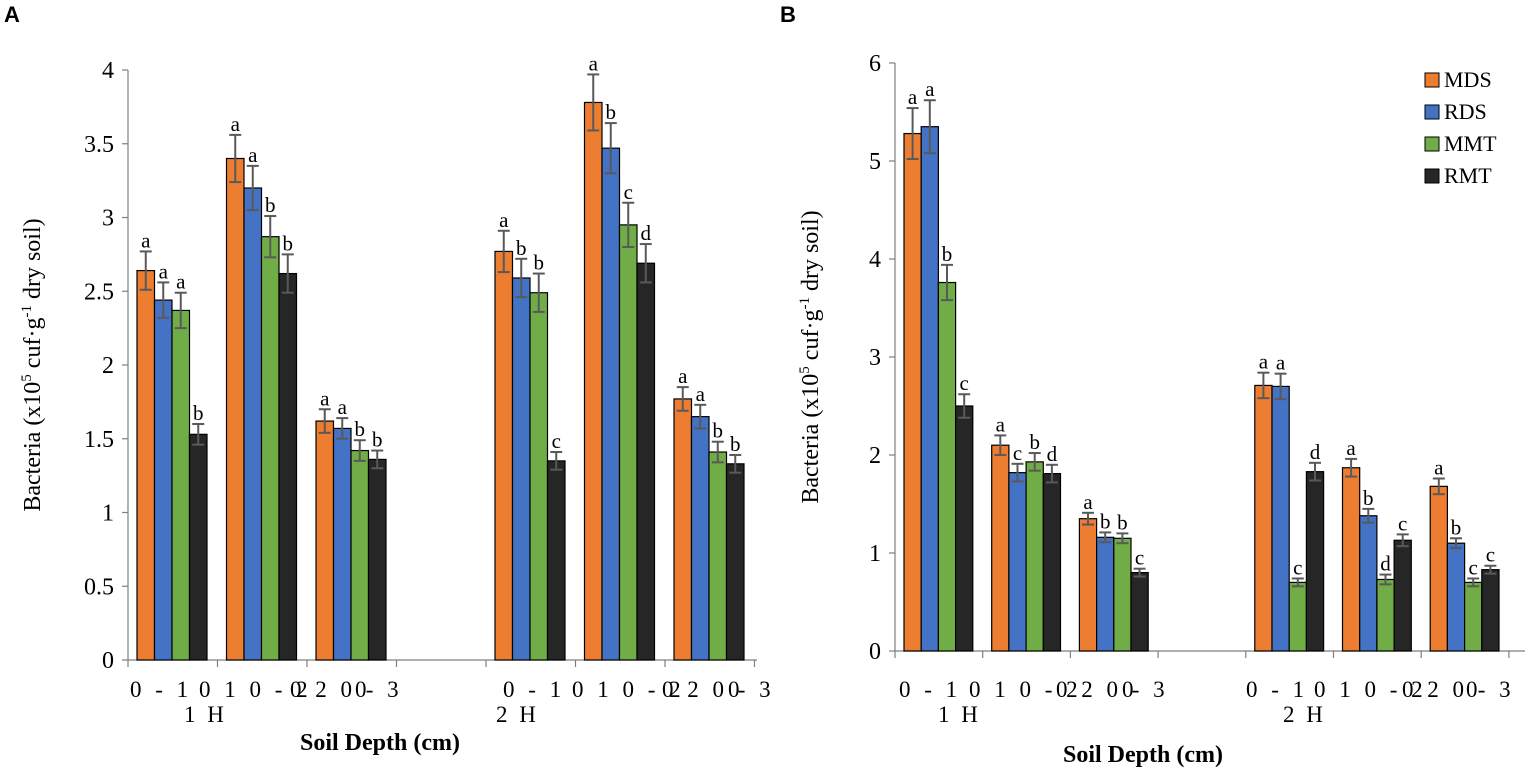  I want to click on x-axis-title: Soil Depth (cm), so click(380, 743).